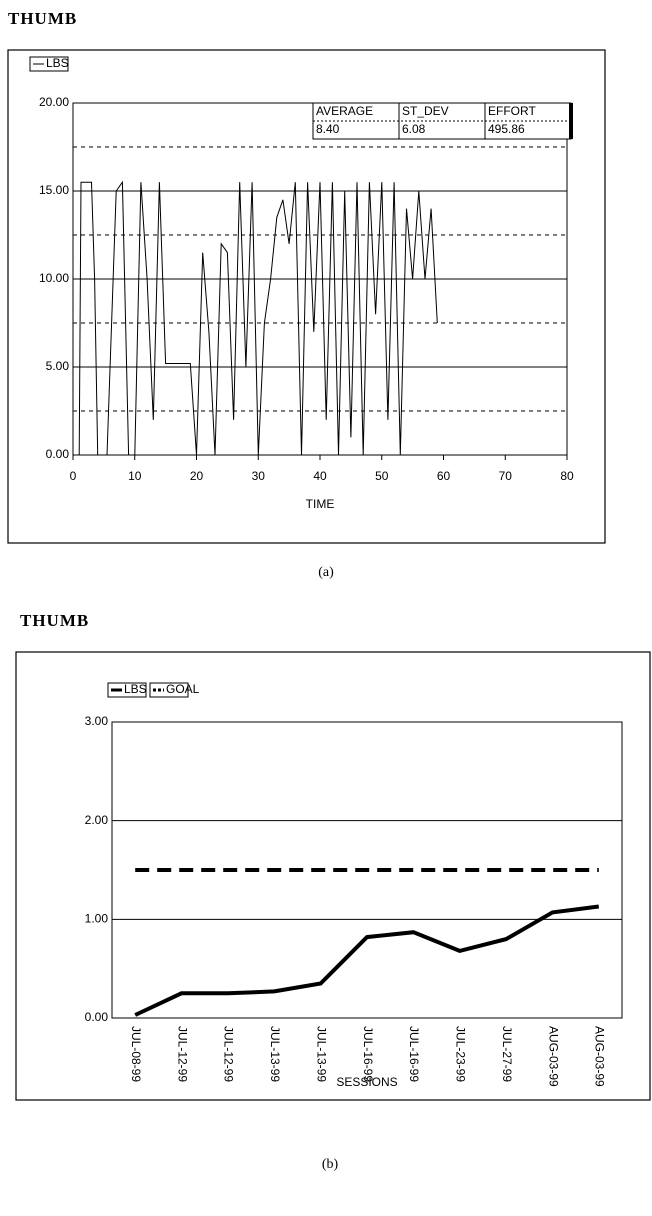 The height and width of the screenshot is (1216, 652). What do you see at coordinates (259, 476) in the screenshot?
I see `x-tick-label: 30` at bounding box center [259, 476].